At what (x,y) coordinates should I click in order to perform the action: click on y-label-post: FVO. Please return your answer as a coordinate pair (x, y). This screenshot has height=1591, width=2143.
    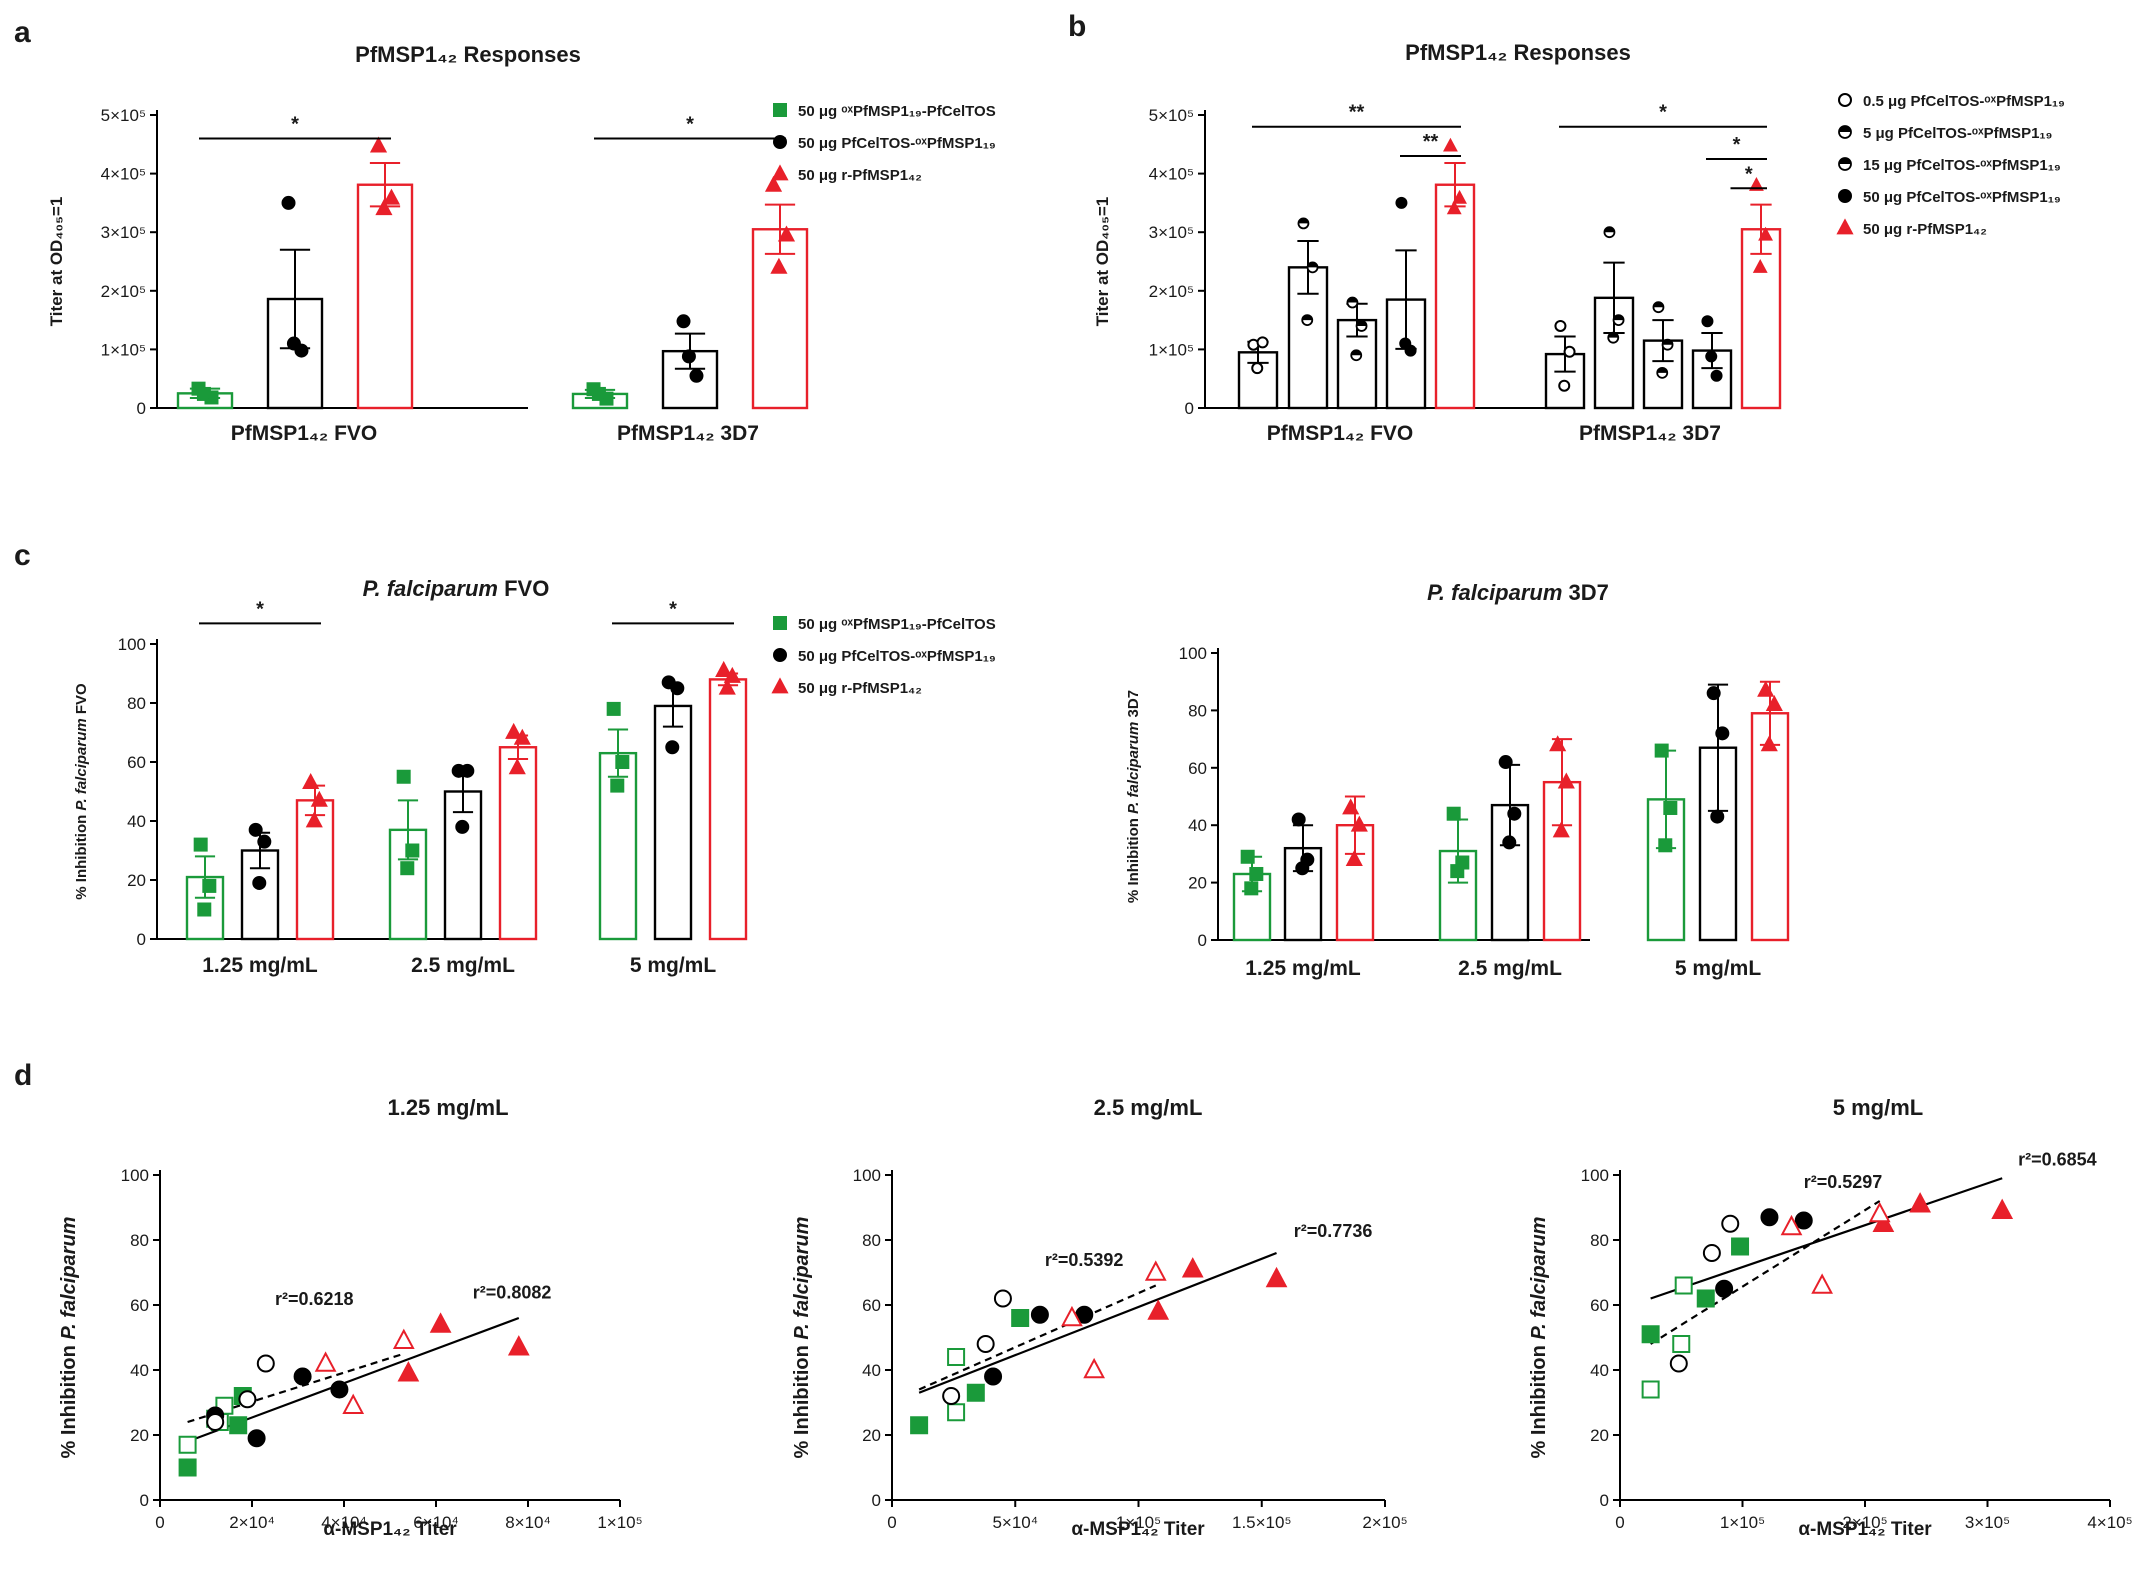
    Looking at the image, I should click on (81, 700).